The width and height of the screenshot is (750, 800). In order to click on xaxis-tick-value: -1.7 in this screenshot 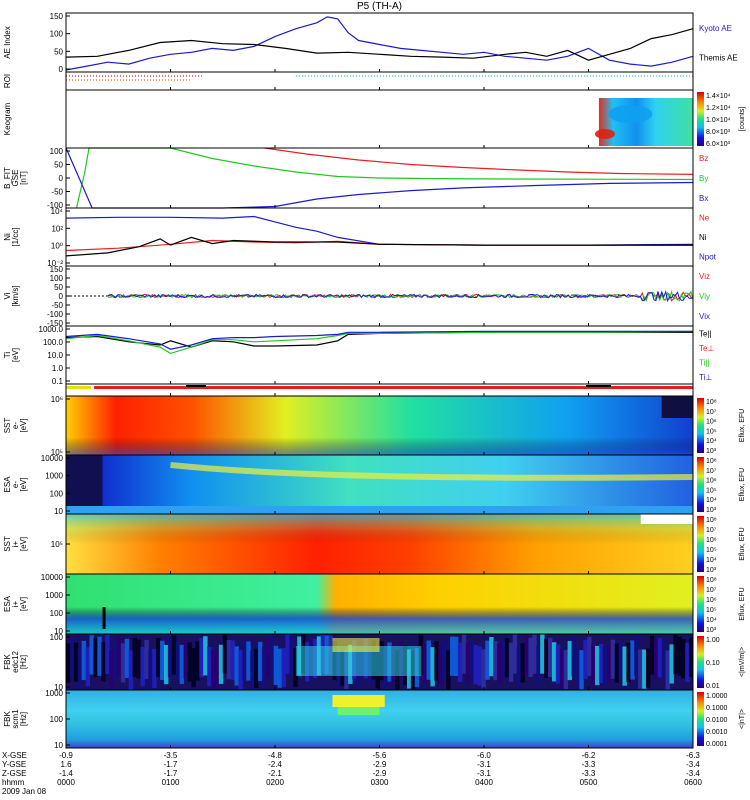, I will do `click(171, 773)`.